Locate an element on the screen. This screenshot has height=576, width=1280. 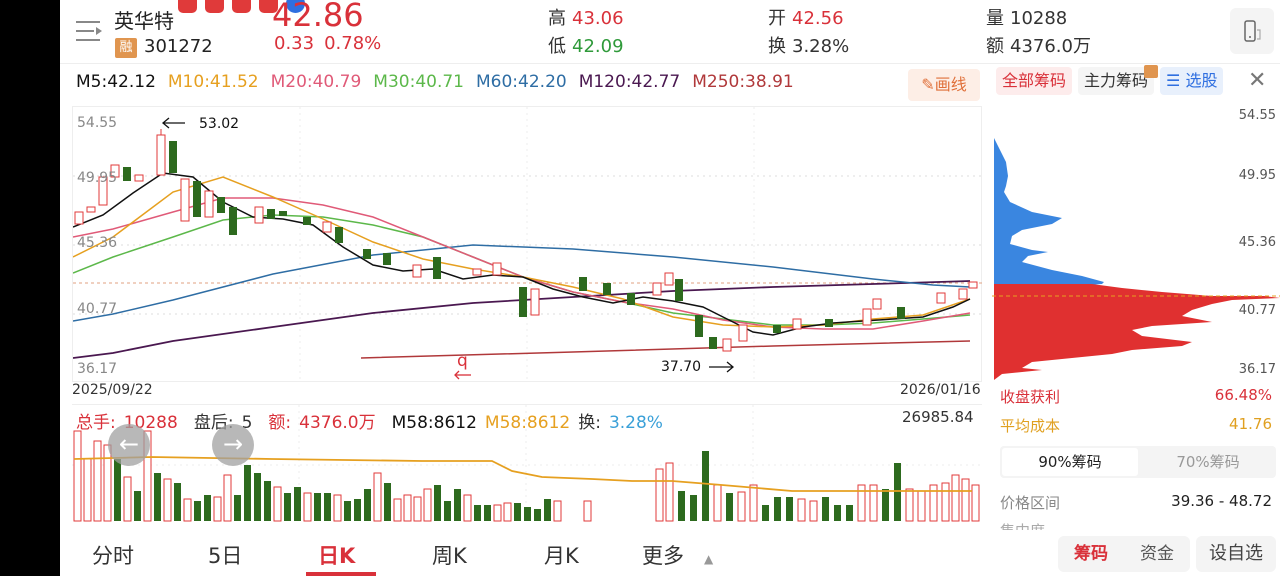
avg-cost-row: 平均成本 41.76 is located at coordinates (1136, 425).